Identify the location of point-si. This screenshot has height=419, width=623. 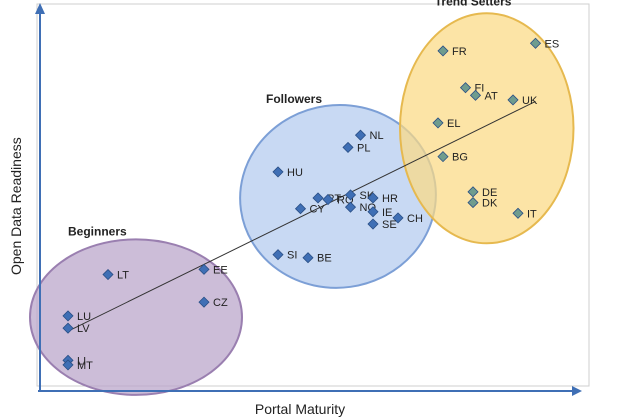
(278, 255).